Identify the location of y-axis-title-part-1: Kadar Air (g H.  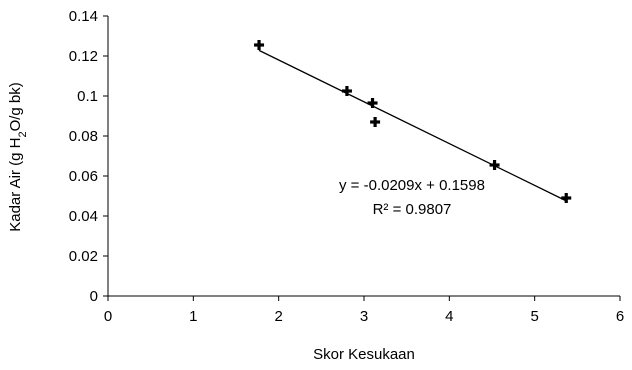
(15, 185).